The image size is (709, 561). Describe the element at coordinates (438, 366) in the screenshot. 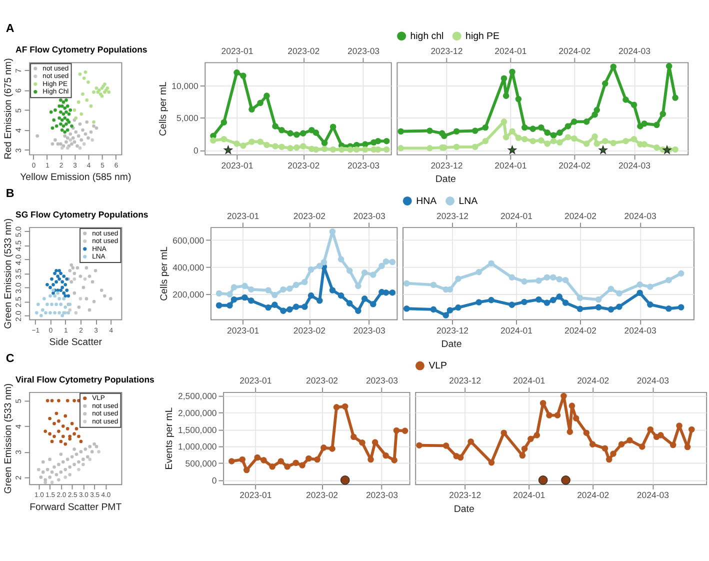

I see `legend-label: VLP` at that location.